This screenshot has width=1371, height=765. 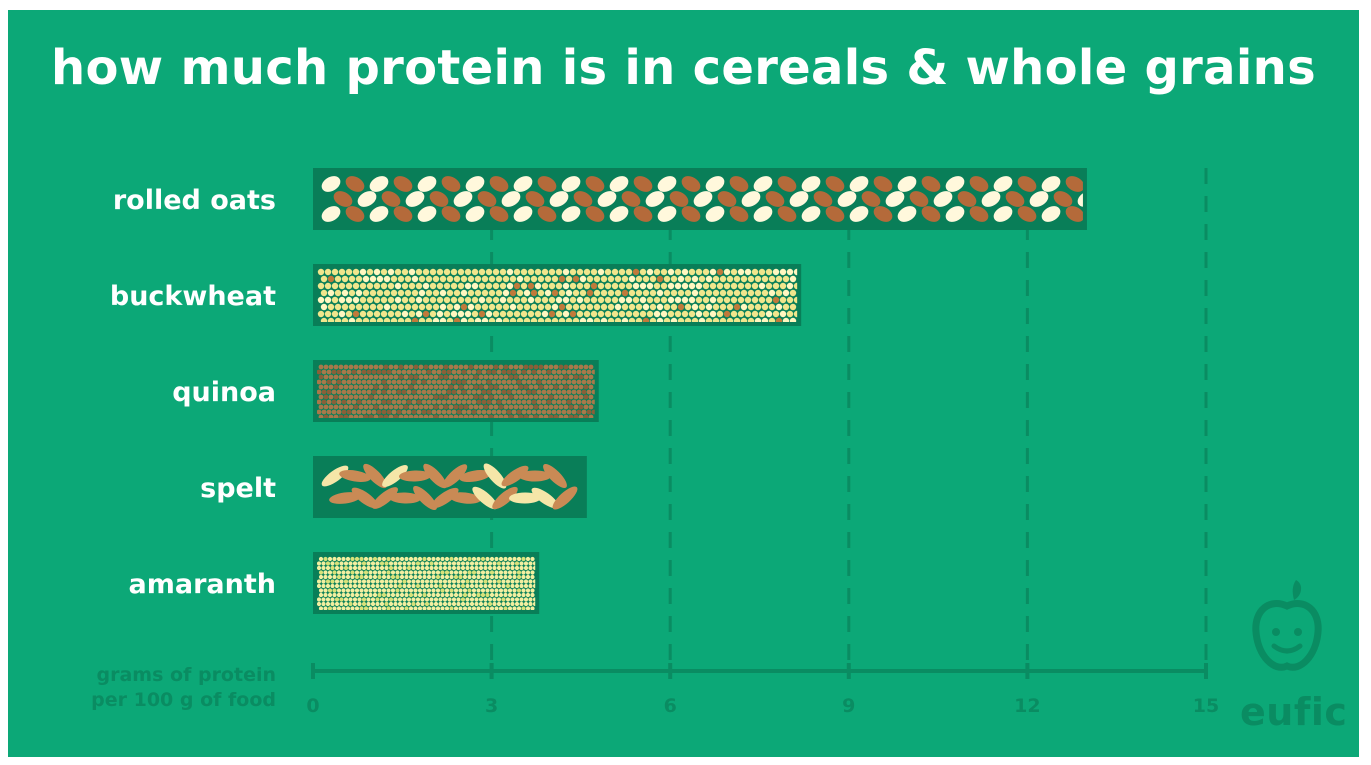 I want to click on bar-spelt, so click(x=450, y=487).